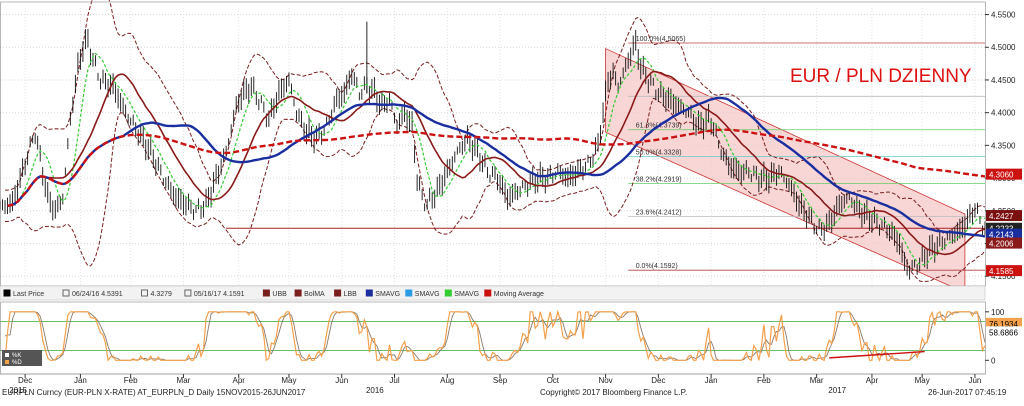  I want to click on x-month-label-15: Mar, so click(817, 380).